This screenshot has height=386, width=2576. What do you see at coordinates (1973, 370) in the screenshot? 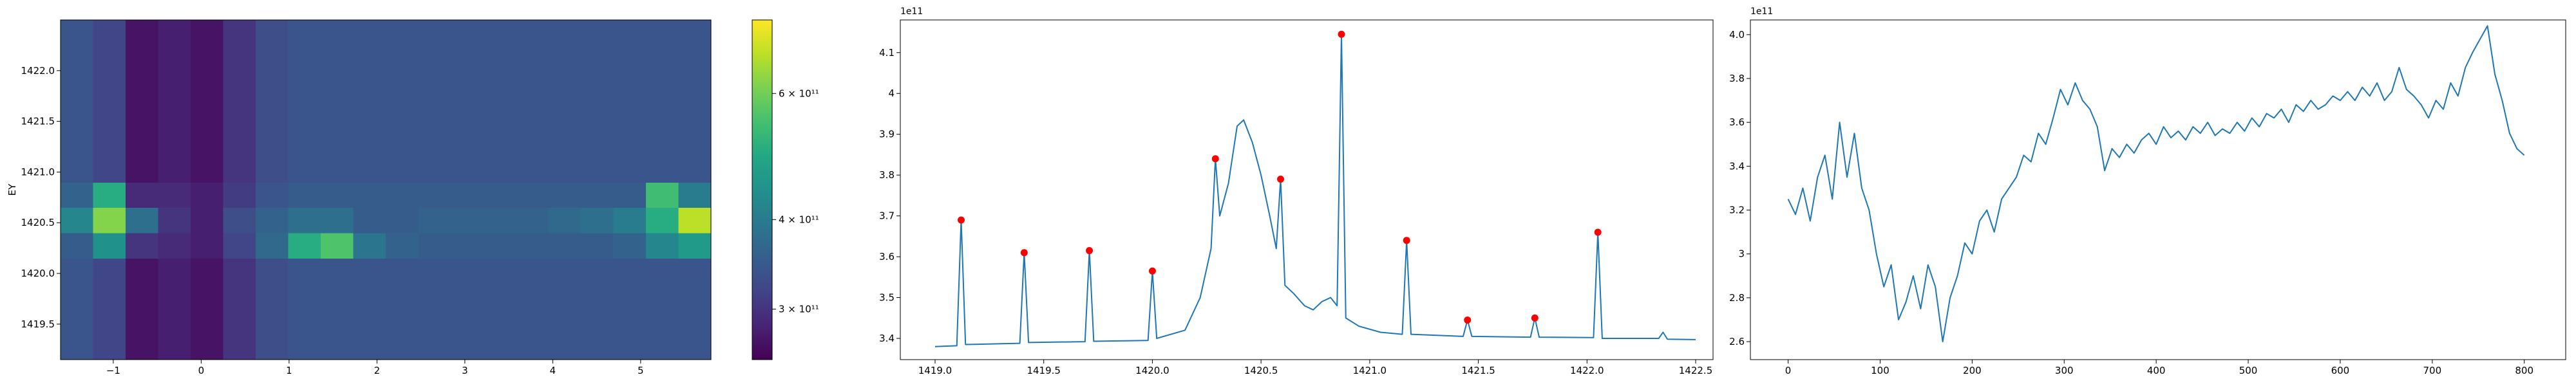
I see `x-tick-label: 200` at bounding box center [1973, 370].